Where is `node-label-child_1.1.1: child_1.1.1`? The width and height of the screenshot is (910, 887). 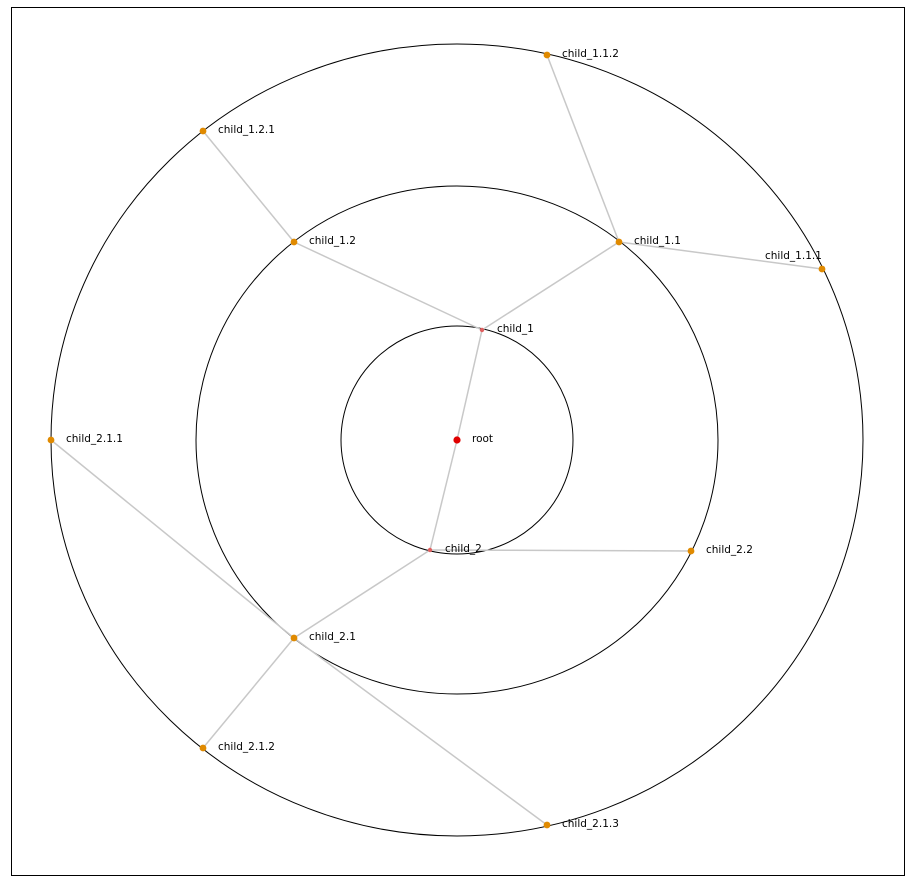 node-label-child_1.1.1: child_1.1.1 is located at coordinates (793, 256).